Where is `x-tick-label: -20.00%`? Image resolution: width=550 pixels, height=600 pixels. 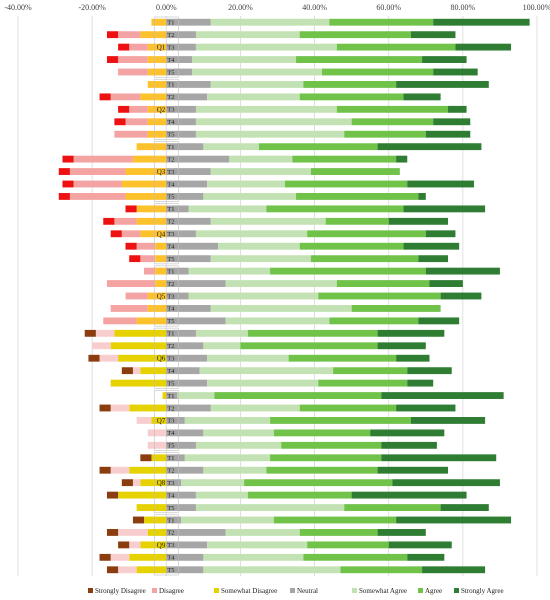 x-tick-label: -20.00% is located at coordinates (92, 7).